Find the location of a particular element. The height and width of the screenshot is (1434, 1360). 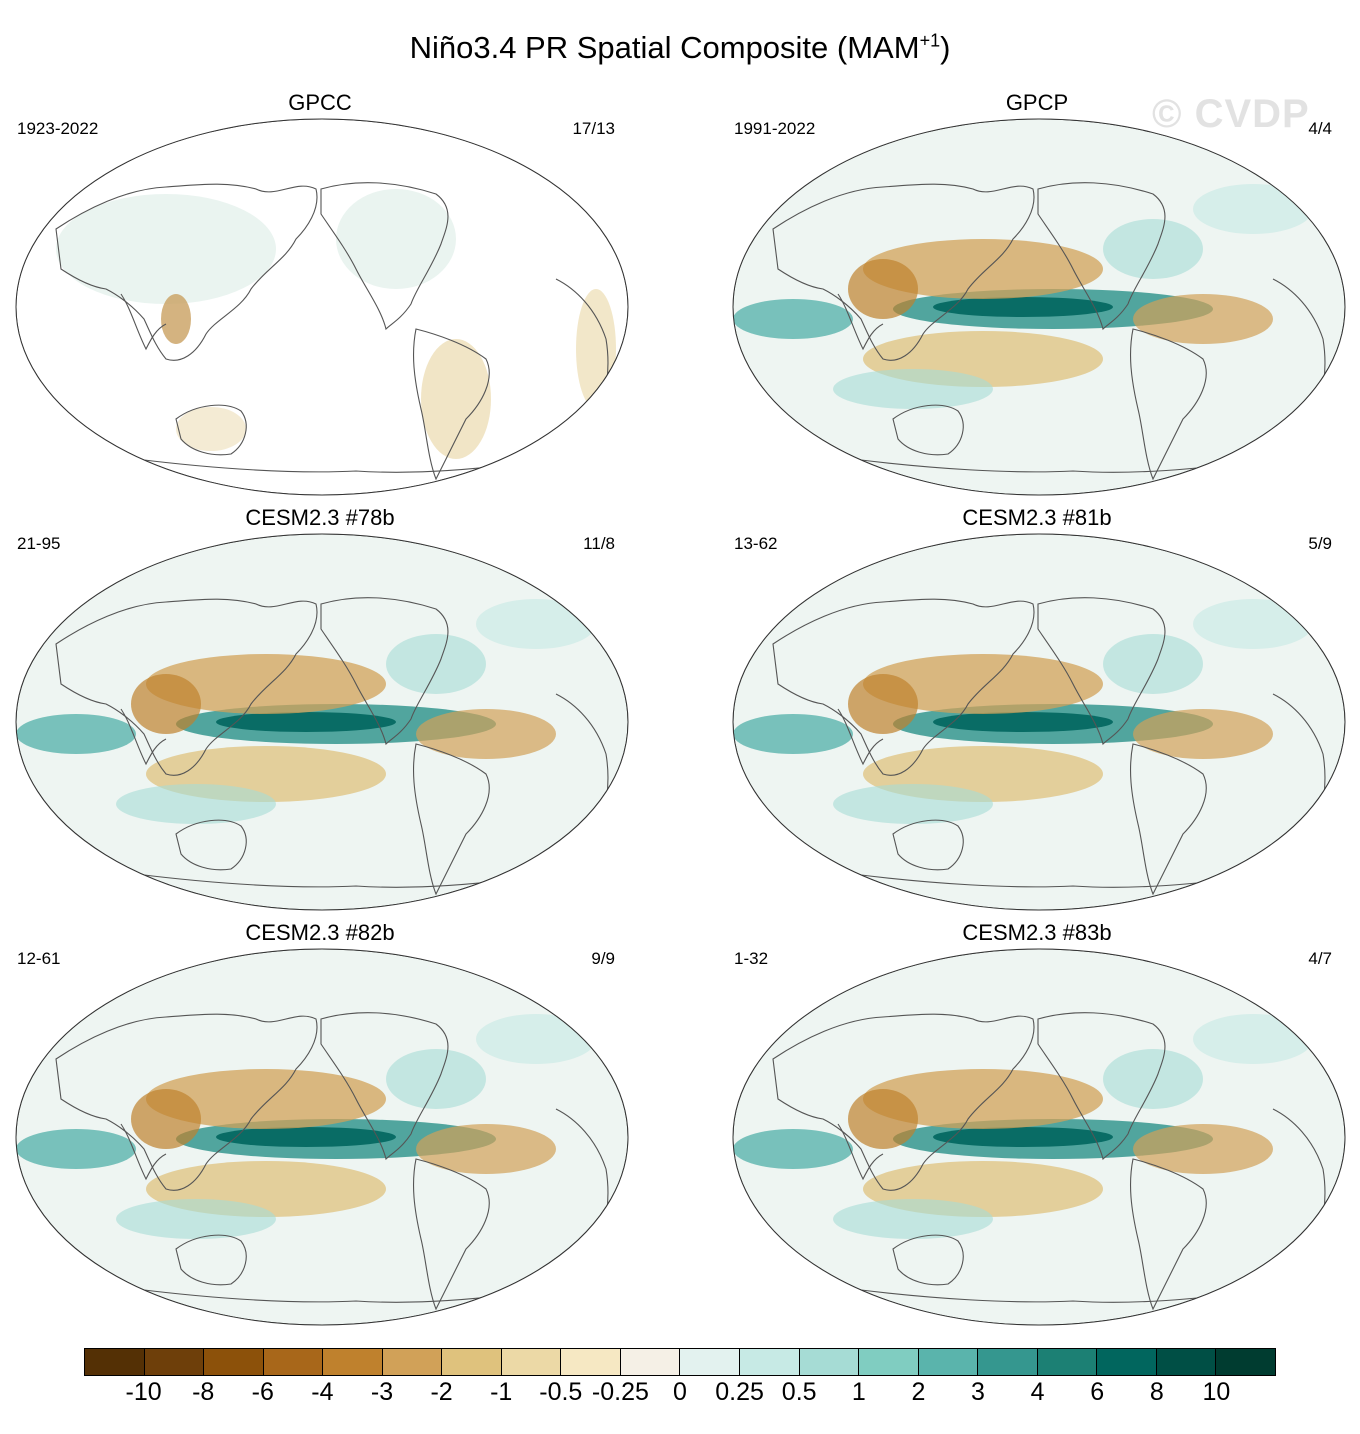

panel-title: GPCP is located at coordinates (1037, 102).